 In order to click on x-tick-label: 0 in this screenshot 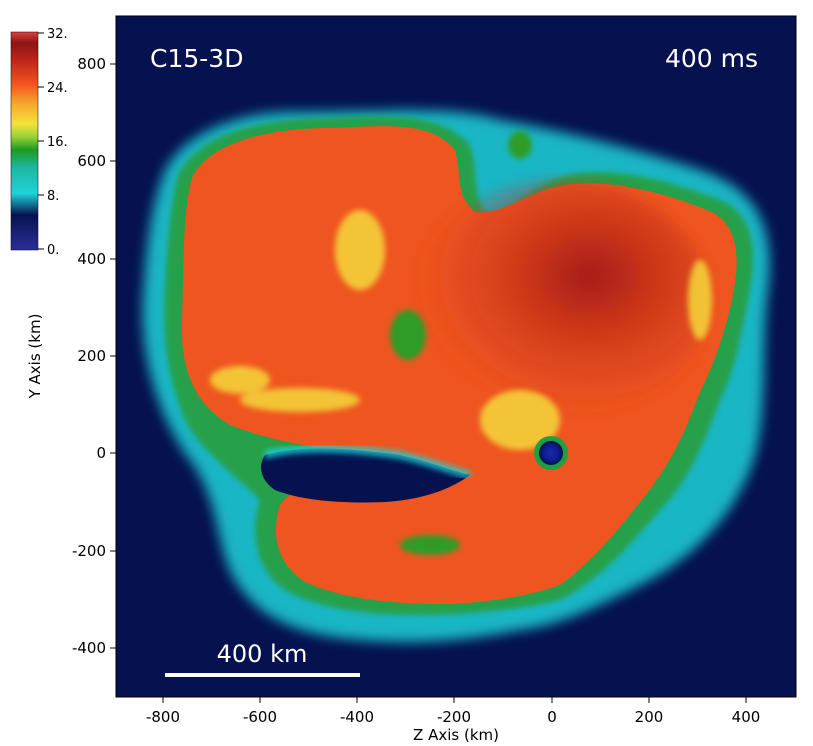, I will do `click(552, 717)`.